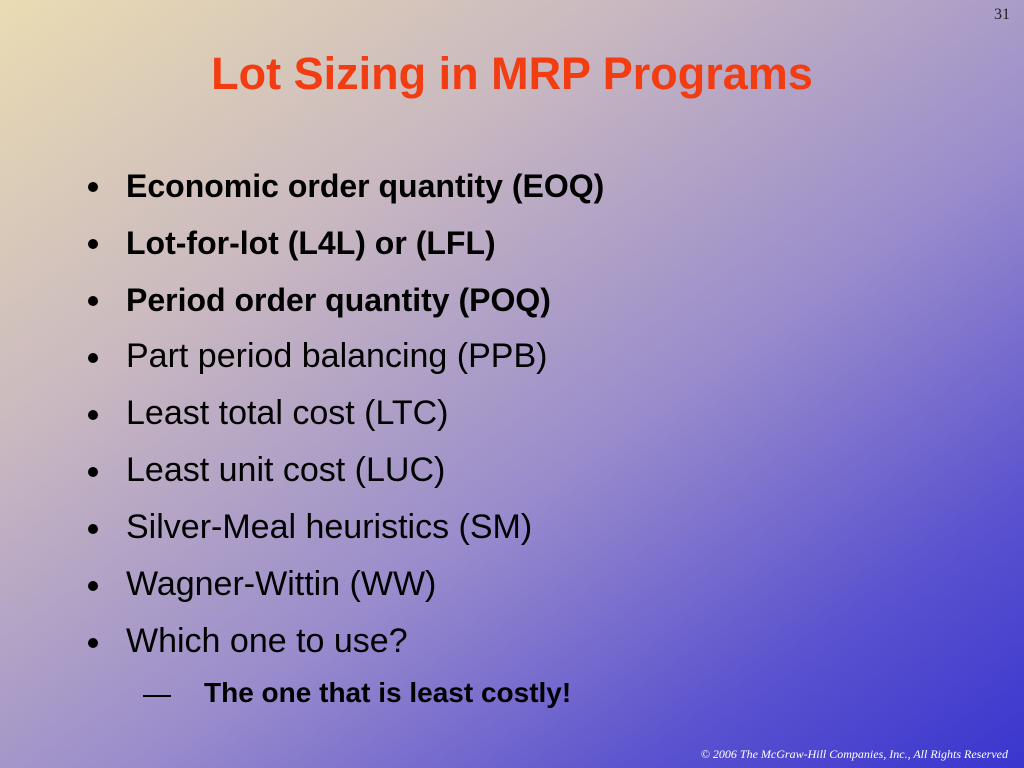 The width and height of the screenshot is (1024, 768). Describe the element at coordinates (512, 416) in the screenshot. I see `bullet-item: Least total cost (LTC)` at that location.